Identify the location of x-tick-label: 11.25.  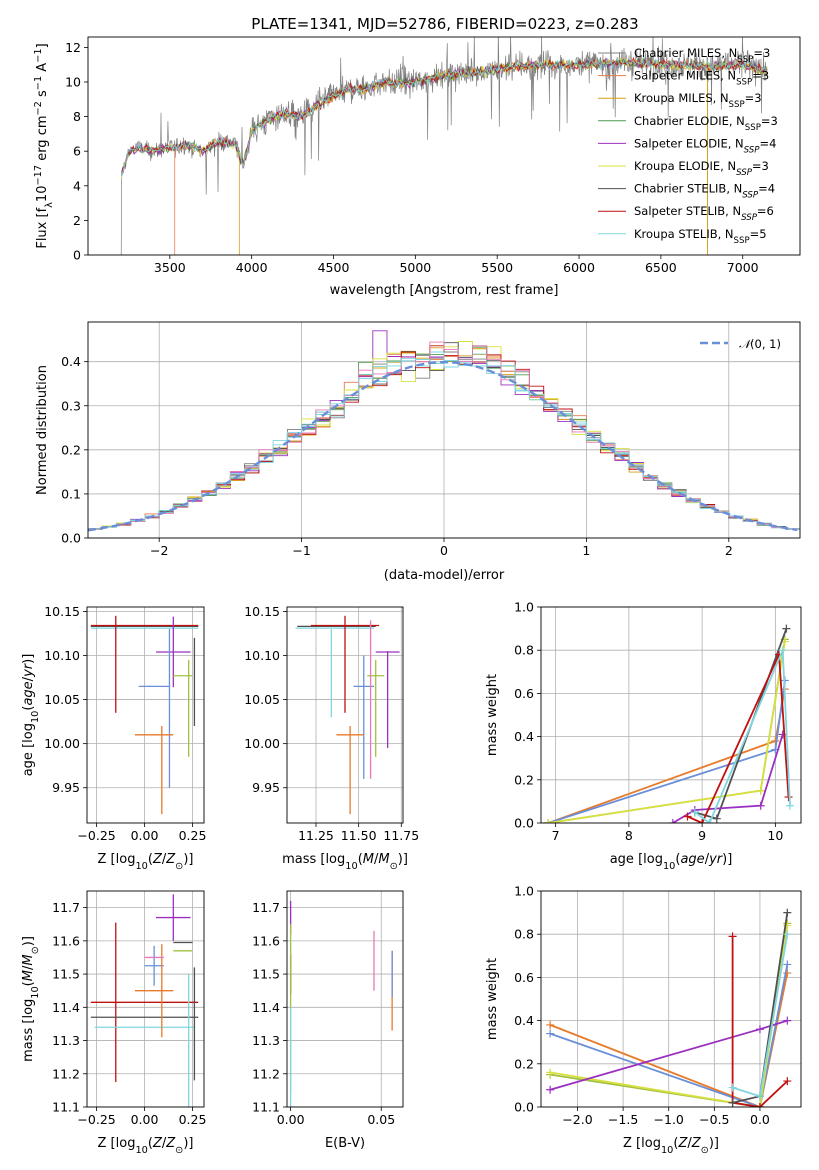
(316, 835).